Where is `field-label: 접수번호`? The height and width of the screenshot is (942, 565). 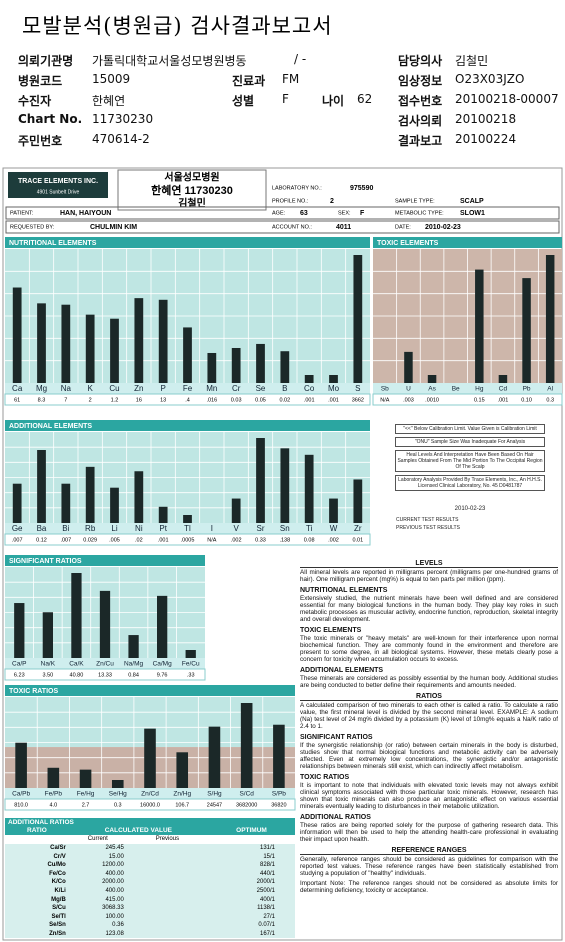 field-label: 접수번호 is located at coordinates (420, 101).